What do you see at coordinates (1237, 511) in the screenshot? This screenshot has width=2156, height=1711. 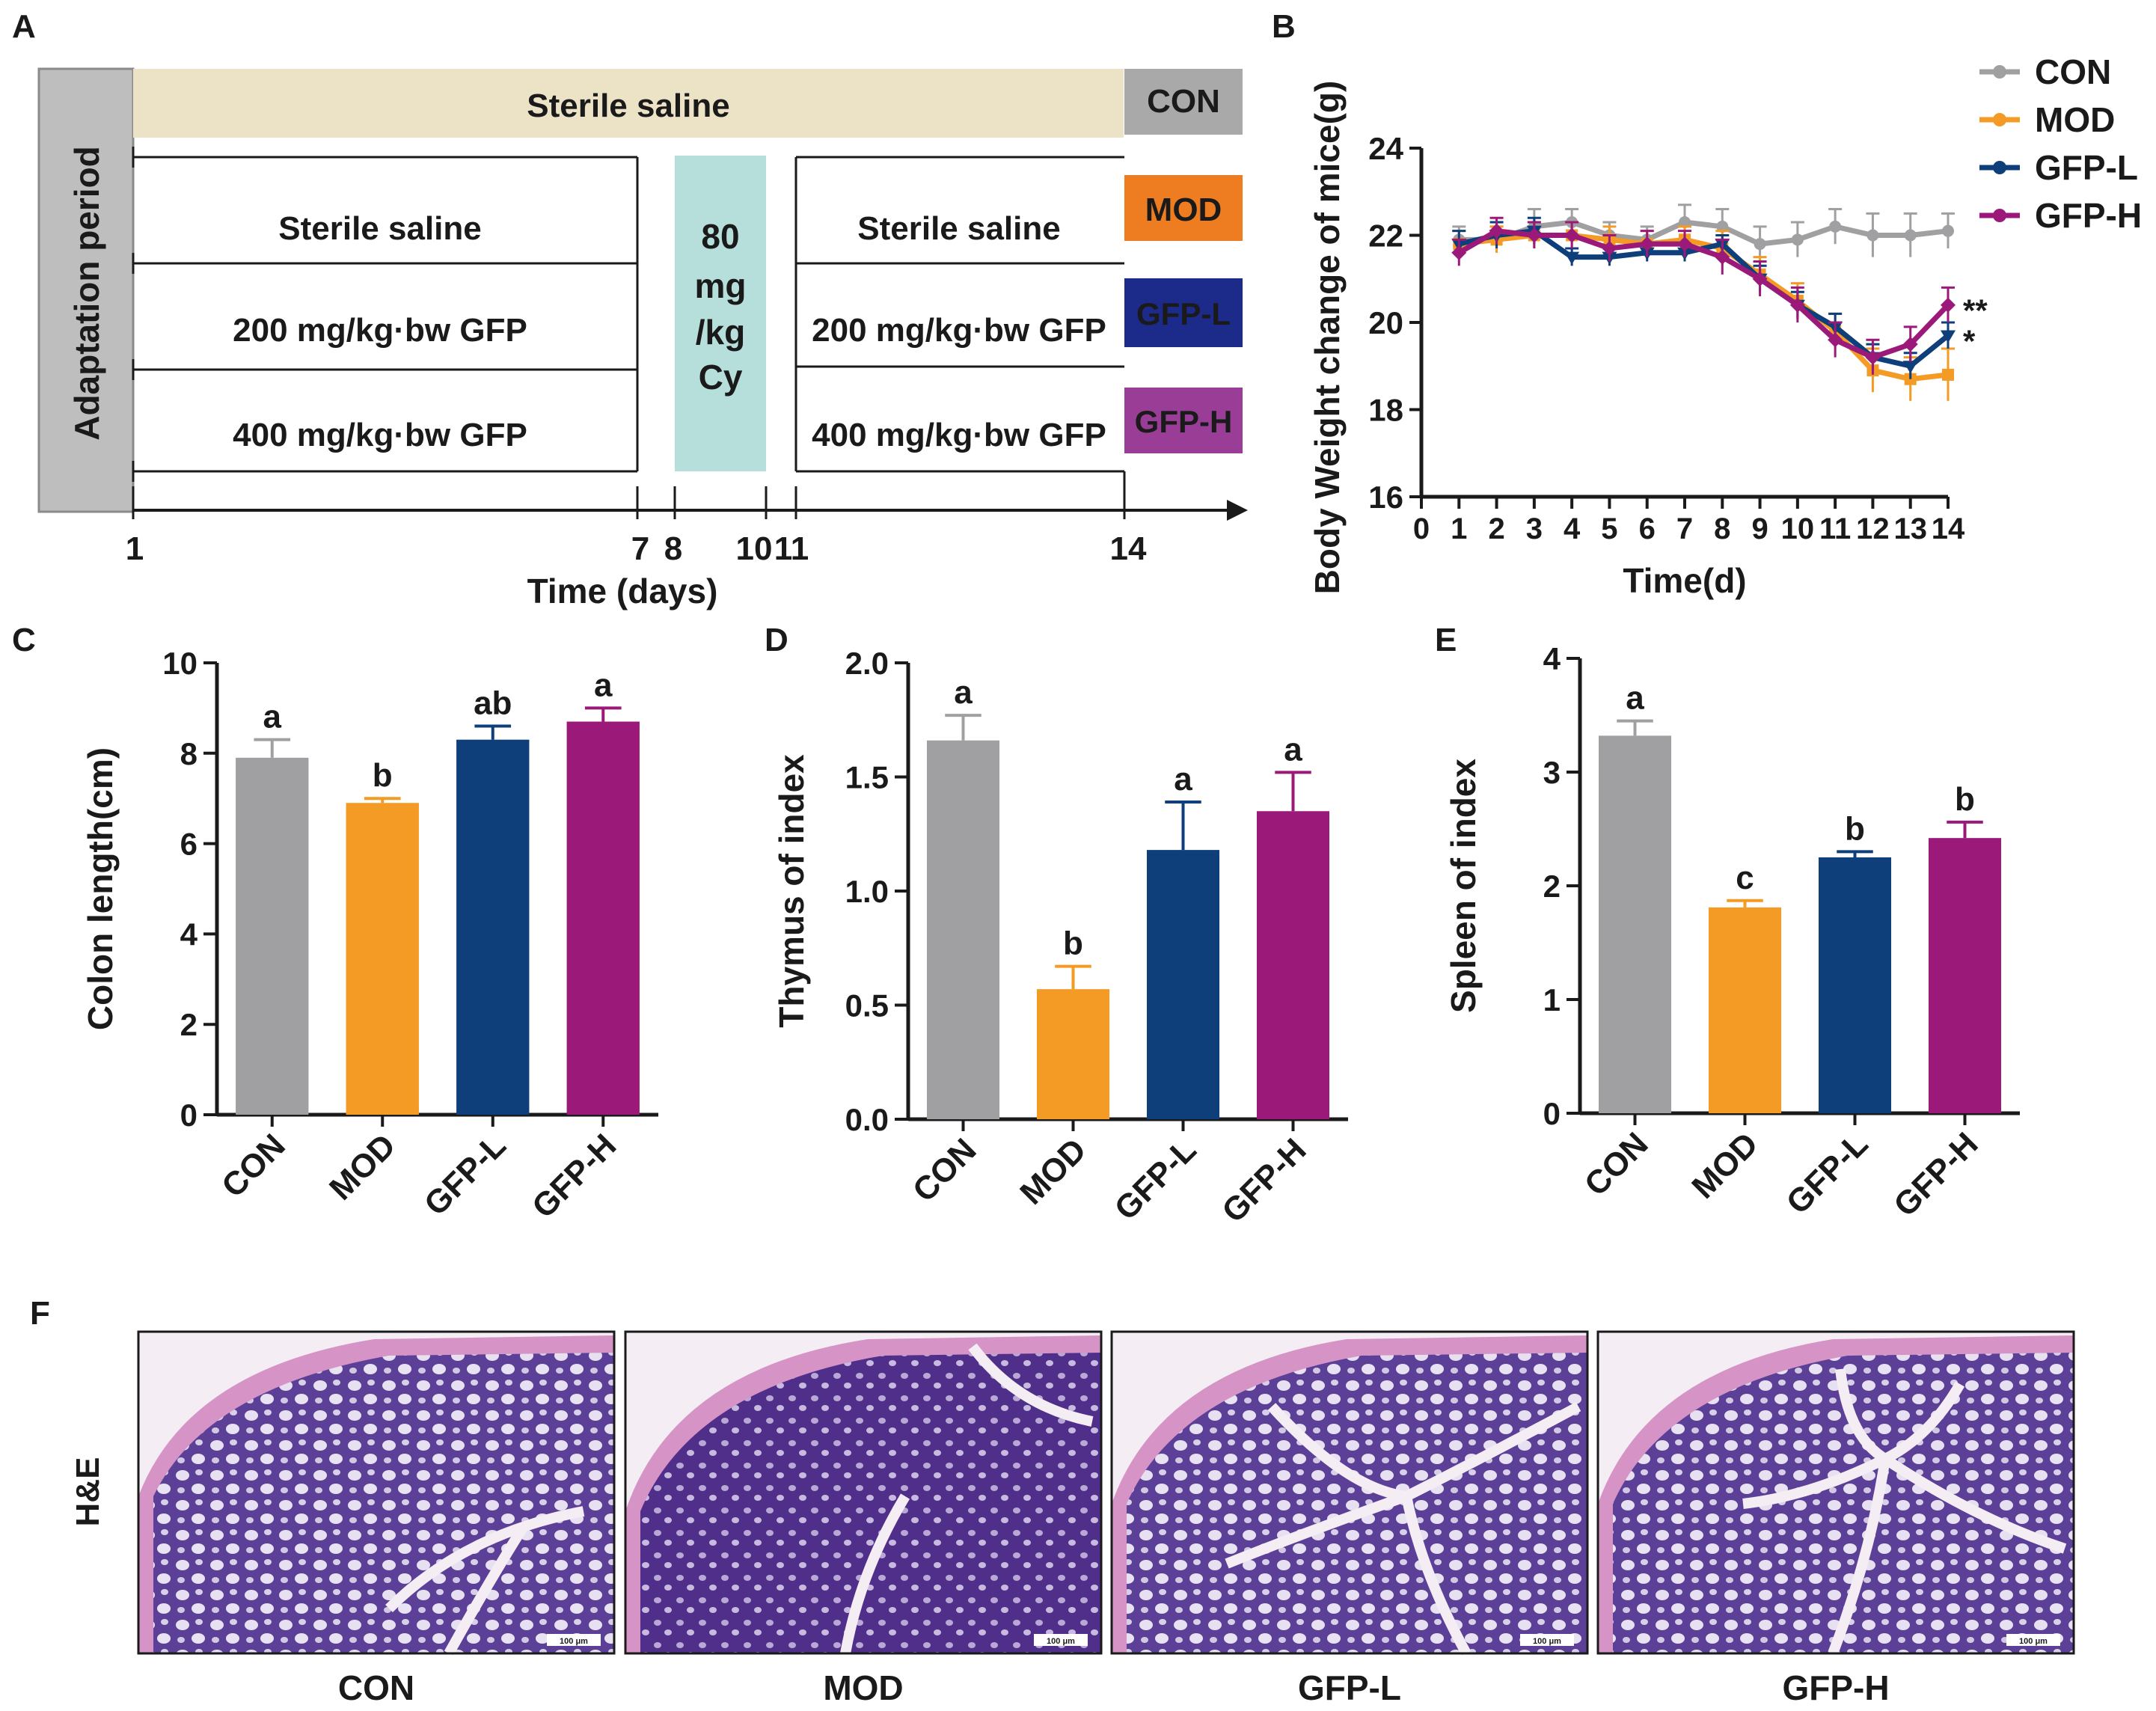 I see `timeline-arrow` at bounding box center [1237, 511].